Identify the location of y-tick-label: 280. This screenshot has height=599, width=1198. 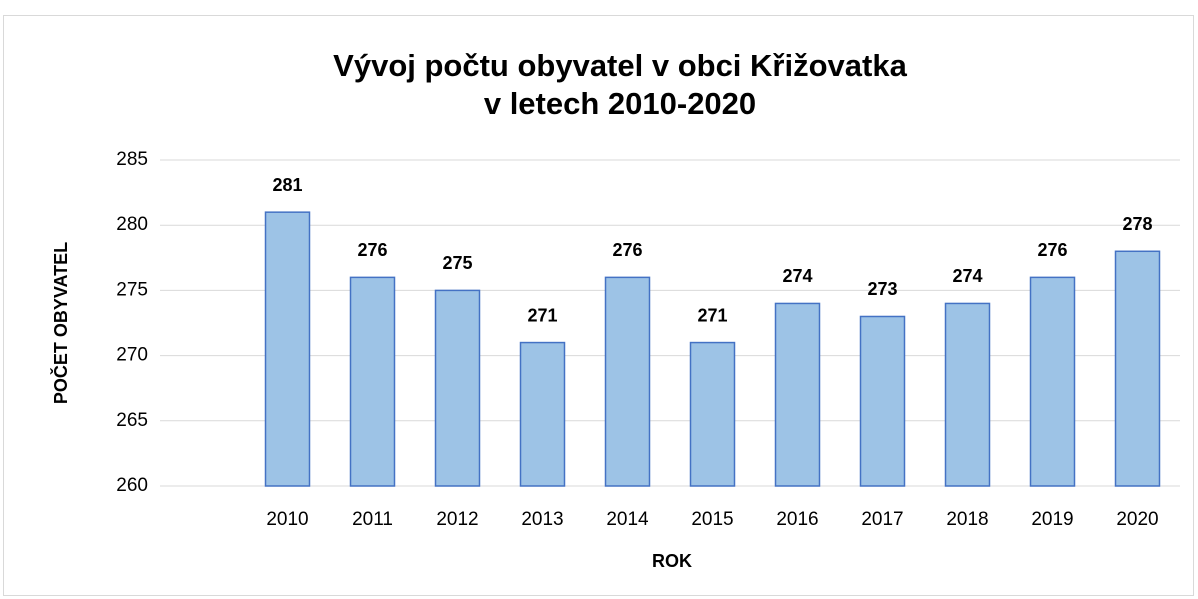
(132, 224).